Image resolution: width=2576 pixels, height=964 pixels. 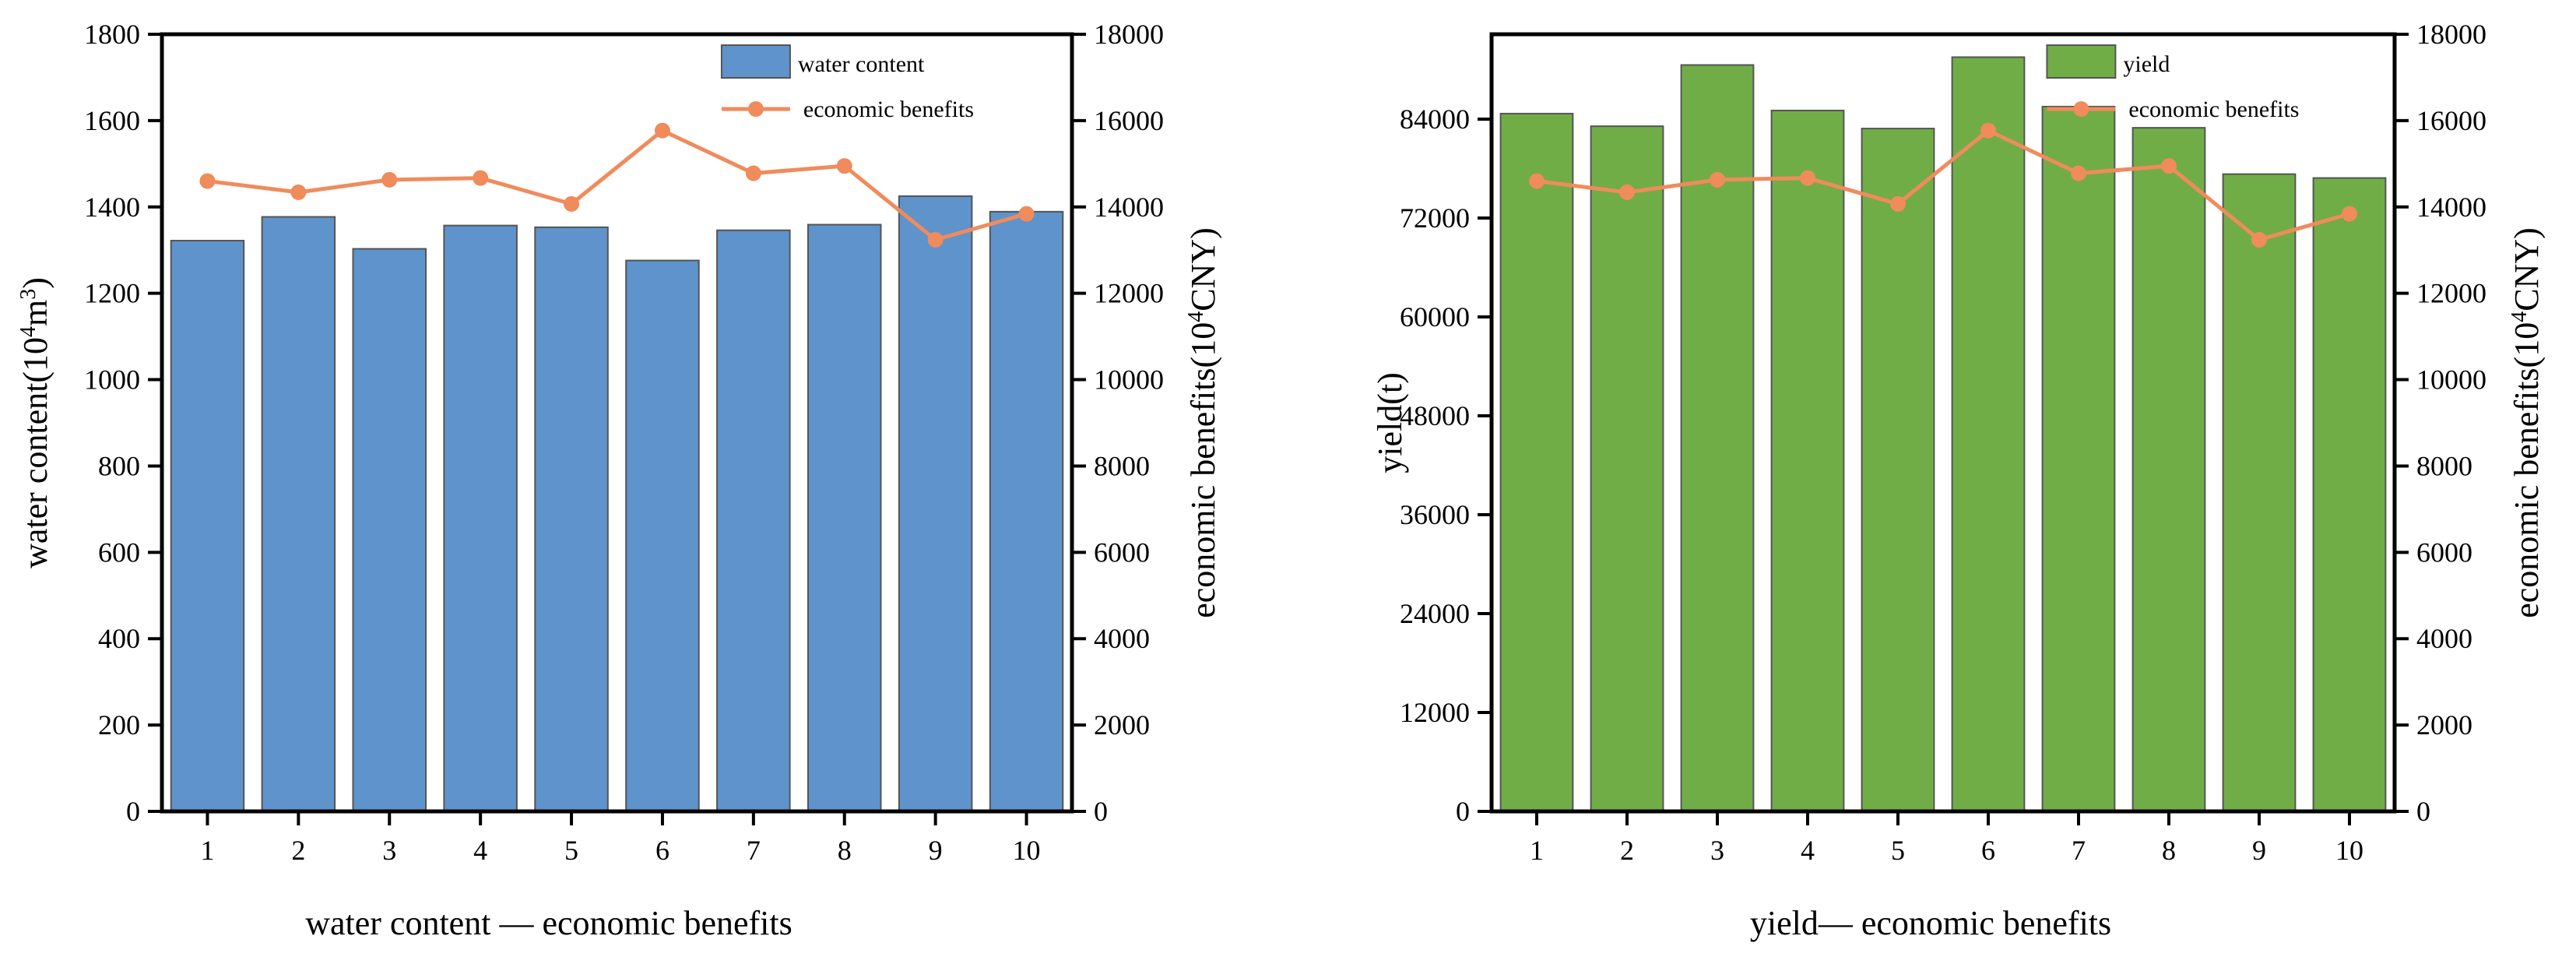 I want to click on left-axis-tick-label: 36000, so click(x=1435, y=514).